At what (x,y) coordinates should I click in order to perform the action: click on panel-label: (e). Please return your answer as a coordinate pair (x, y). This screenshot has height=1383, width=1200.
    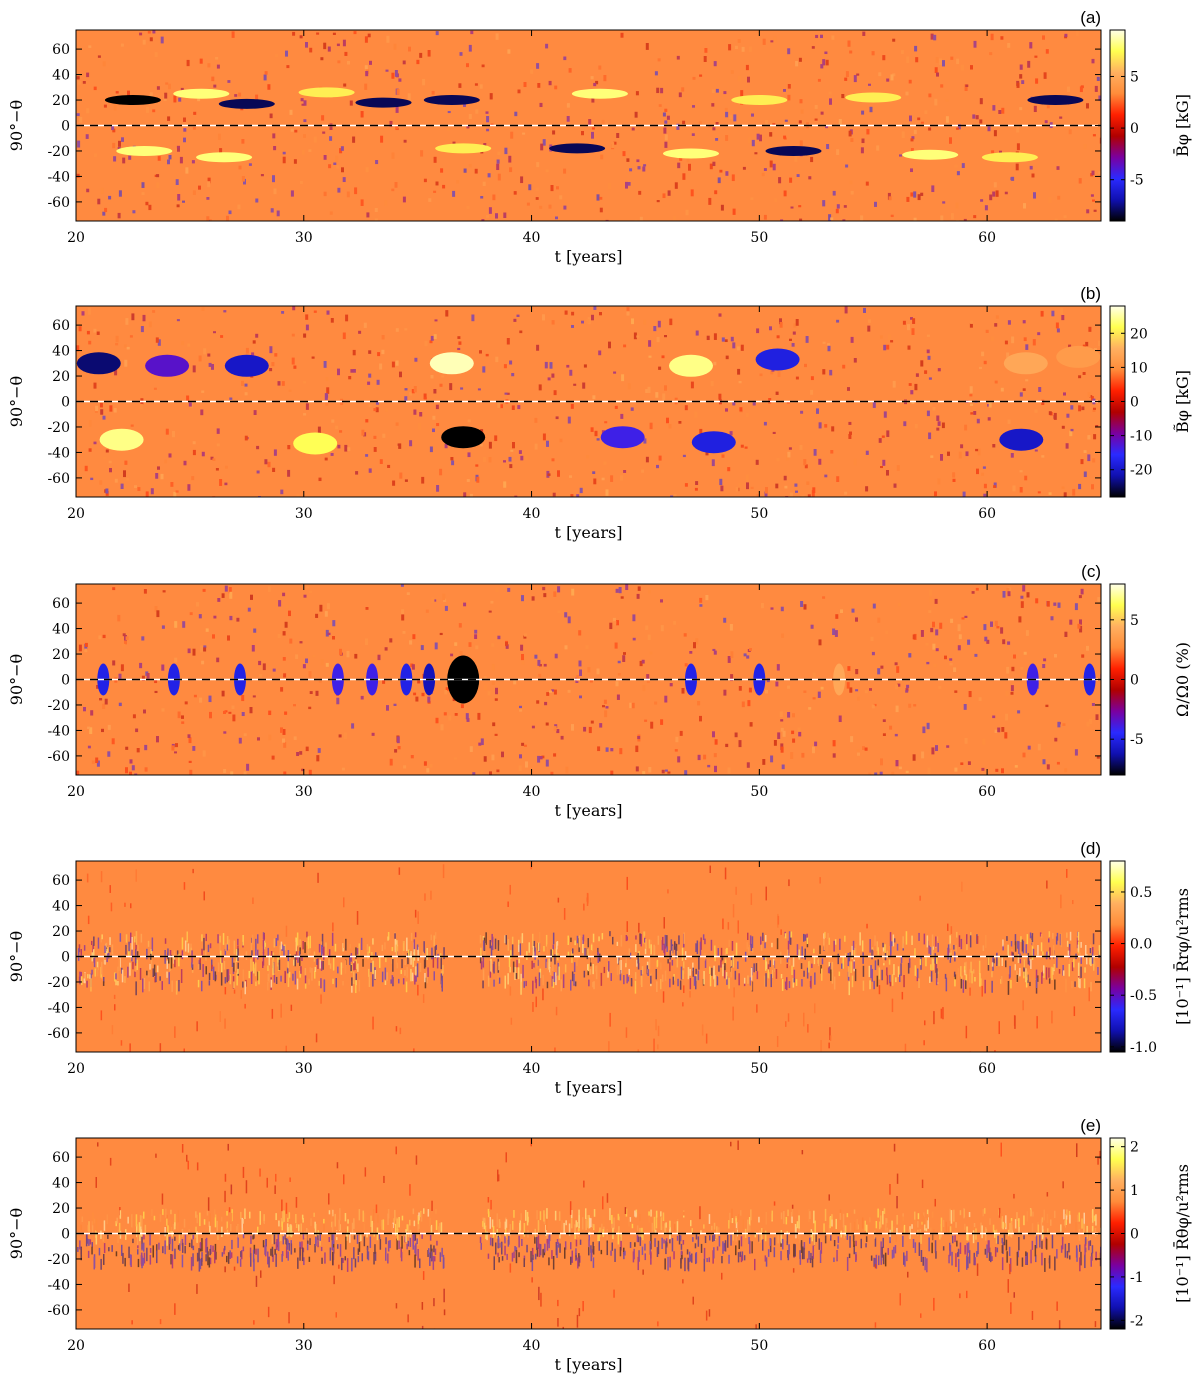
    Looking at the image, I should click on (1090, 1125).